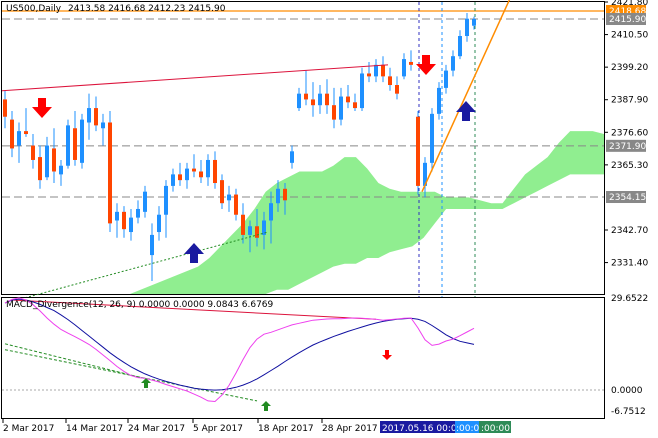 This screenshot has height=438, width=658. I want to click on date-label-2: 24 Mar 2017, so click(156, 429).